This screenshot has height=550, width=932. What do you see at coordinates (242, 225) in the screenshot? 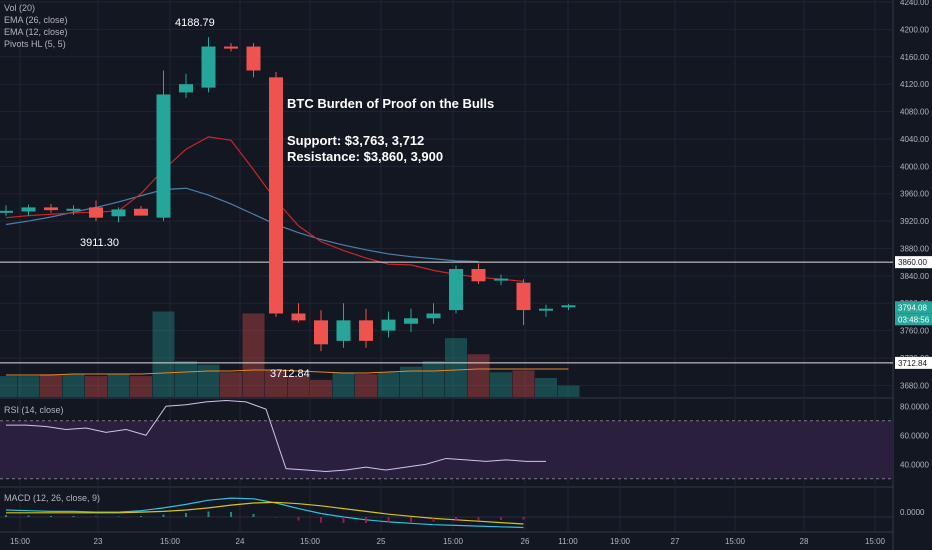
I see `ema26-line` at bounding box center [242, 225].